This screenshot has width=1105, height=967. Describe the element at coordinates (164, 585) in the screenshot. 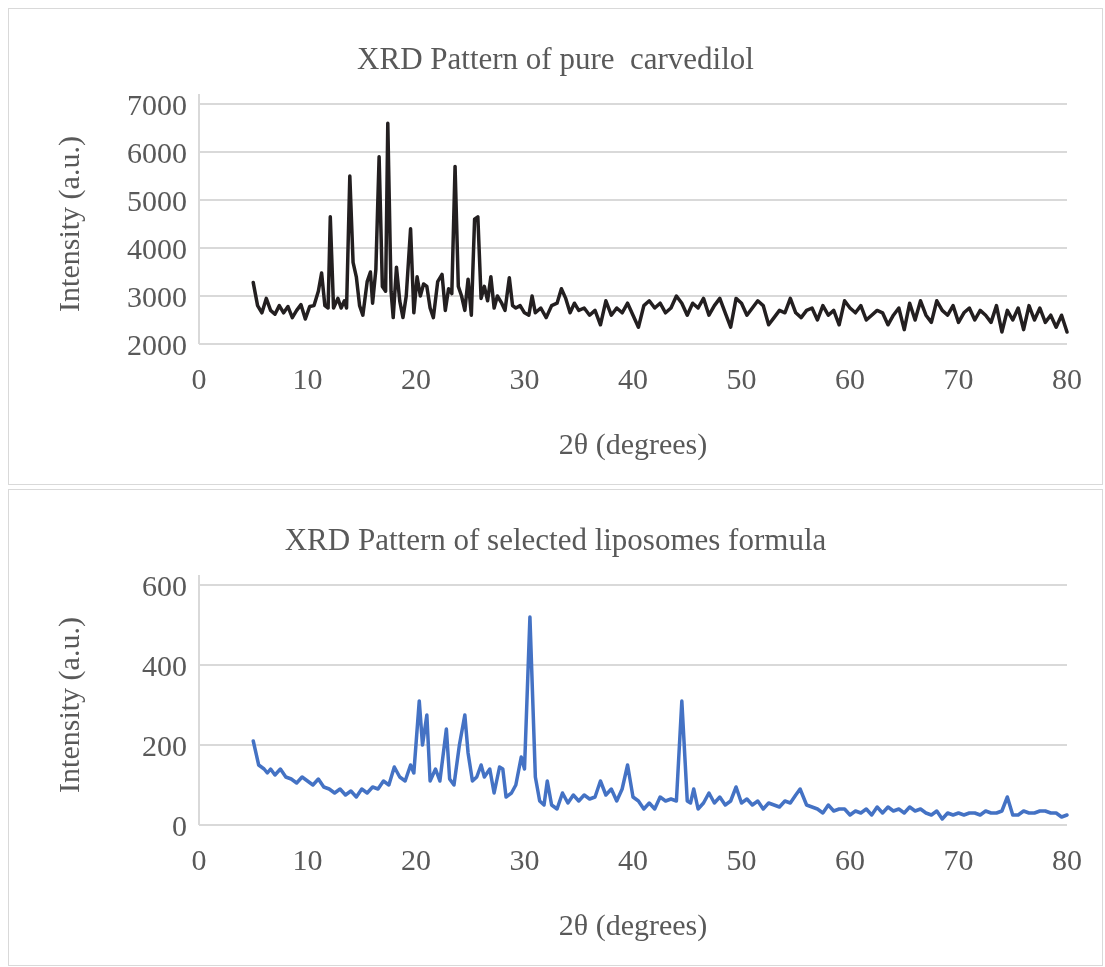

I see `y-tick-label: 600` at that location.